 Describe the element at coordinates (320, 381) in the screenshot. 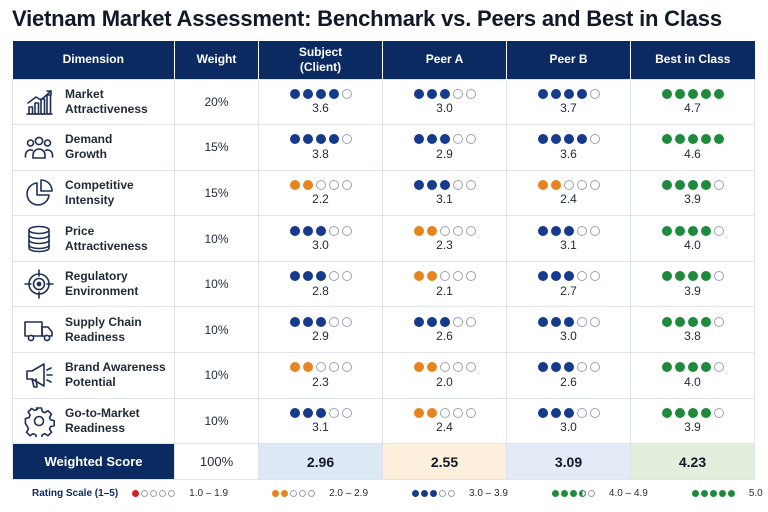

I see `rating-score: 2.3` at that location.